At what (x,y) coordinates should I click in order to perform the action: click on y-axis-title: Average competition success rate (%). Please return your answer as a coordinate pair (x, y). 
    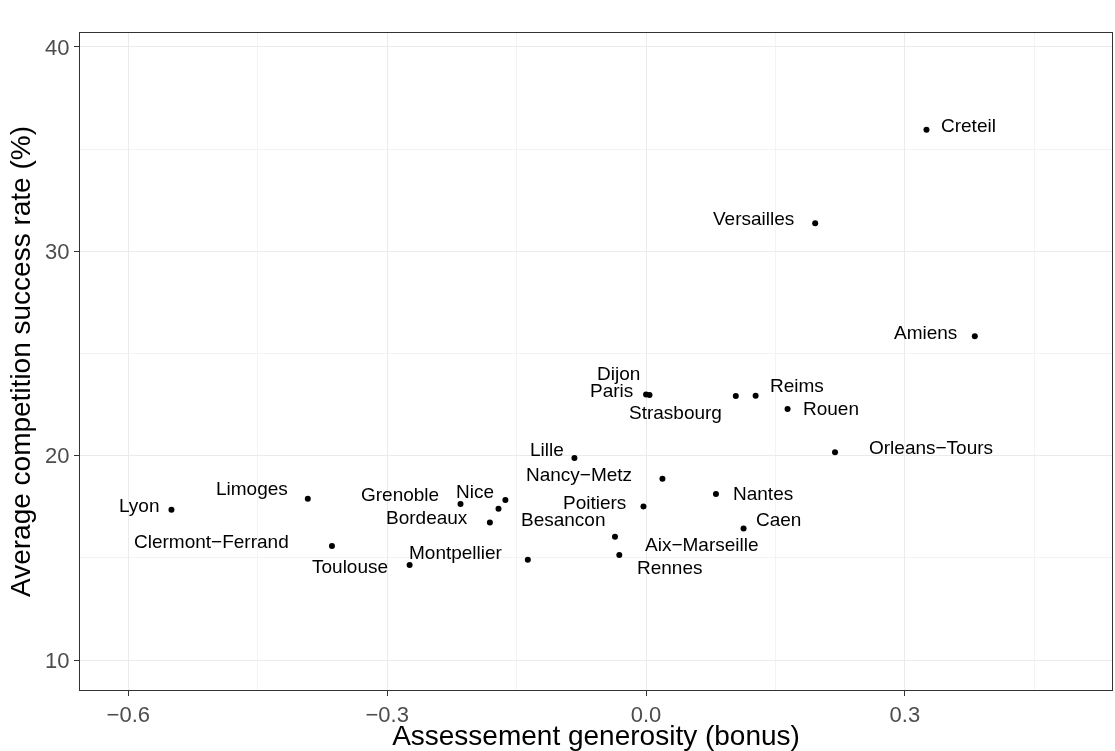
    Looking at the image, I should click on (20, 361).